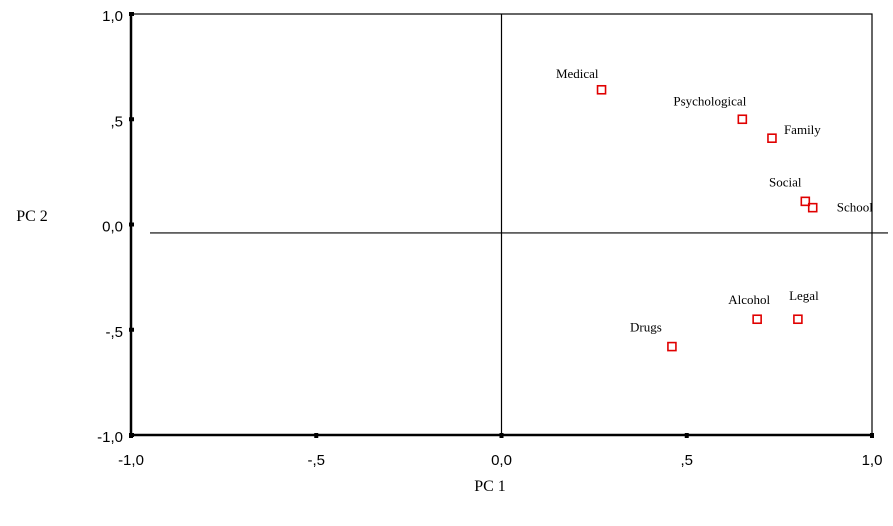 Image resolution: width=893 pixels, height=526 pixels. What do you see at coordinates (686, 460) in the screenshot?
I see `x-tick-label: ,5` at bounding box center [686, 460].